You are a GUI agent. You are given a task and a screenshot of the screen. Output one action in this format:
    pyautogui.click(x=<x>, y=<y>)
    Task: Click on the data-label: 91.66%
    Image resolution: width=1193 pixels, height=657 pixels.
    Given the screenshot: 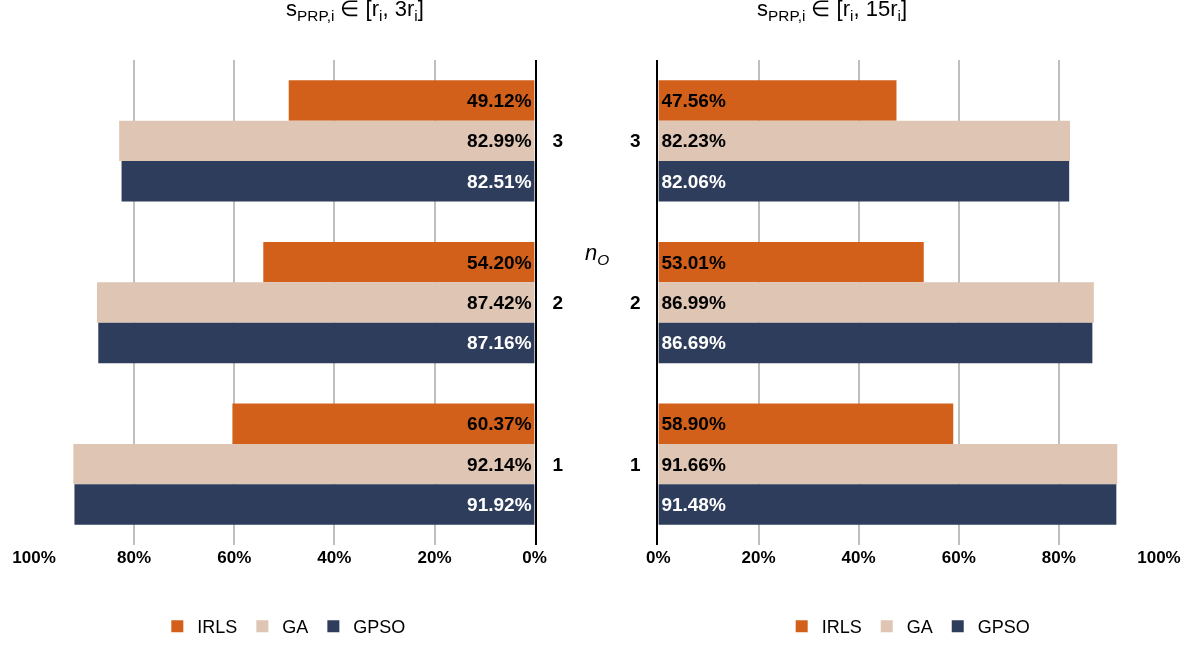 What is the action you would take?
    pyautogui.click(x=693, y=464)
    